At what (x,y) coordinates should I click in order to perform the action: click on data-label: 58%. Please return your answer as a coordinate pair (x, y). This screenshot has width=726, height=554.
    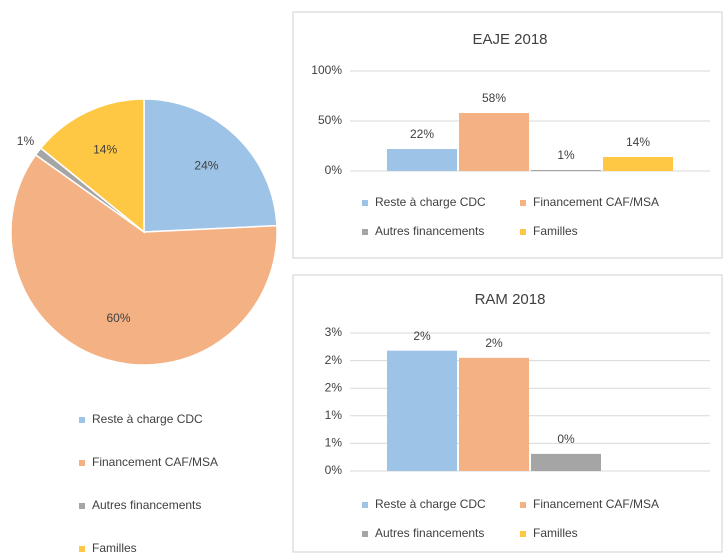
    Looking at the image, I should click on (494, 98).